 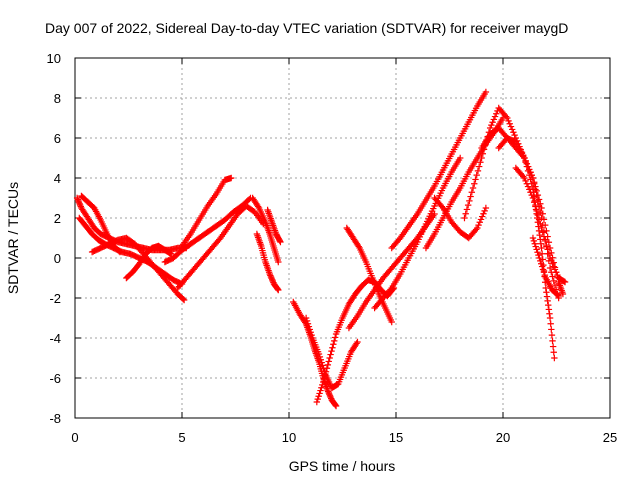 What do you see at coordinates (57, 98) in the screenshot?
I see `y-tick-label: 8` at bounding box center [57, 98].